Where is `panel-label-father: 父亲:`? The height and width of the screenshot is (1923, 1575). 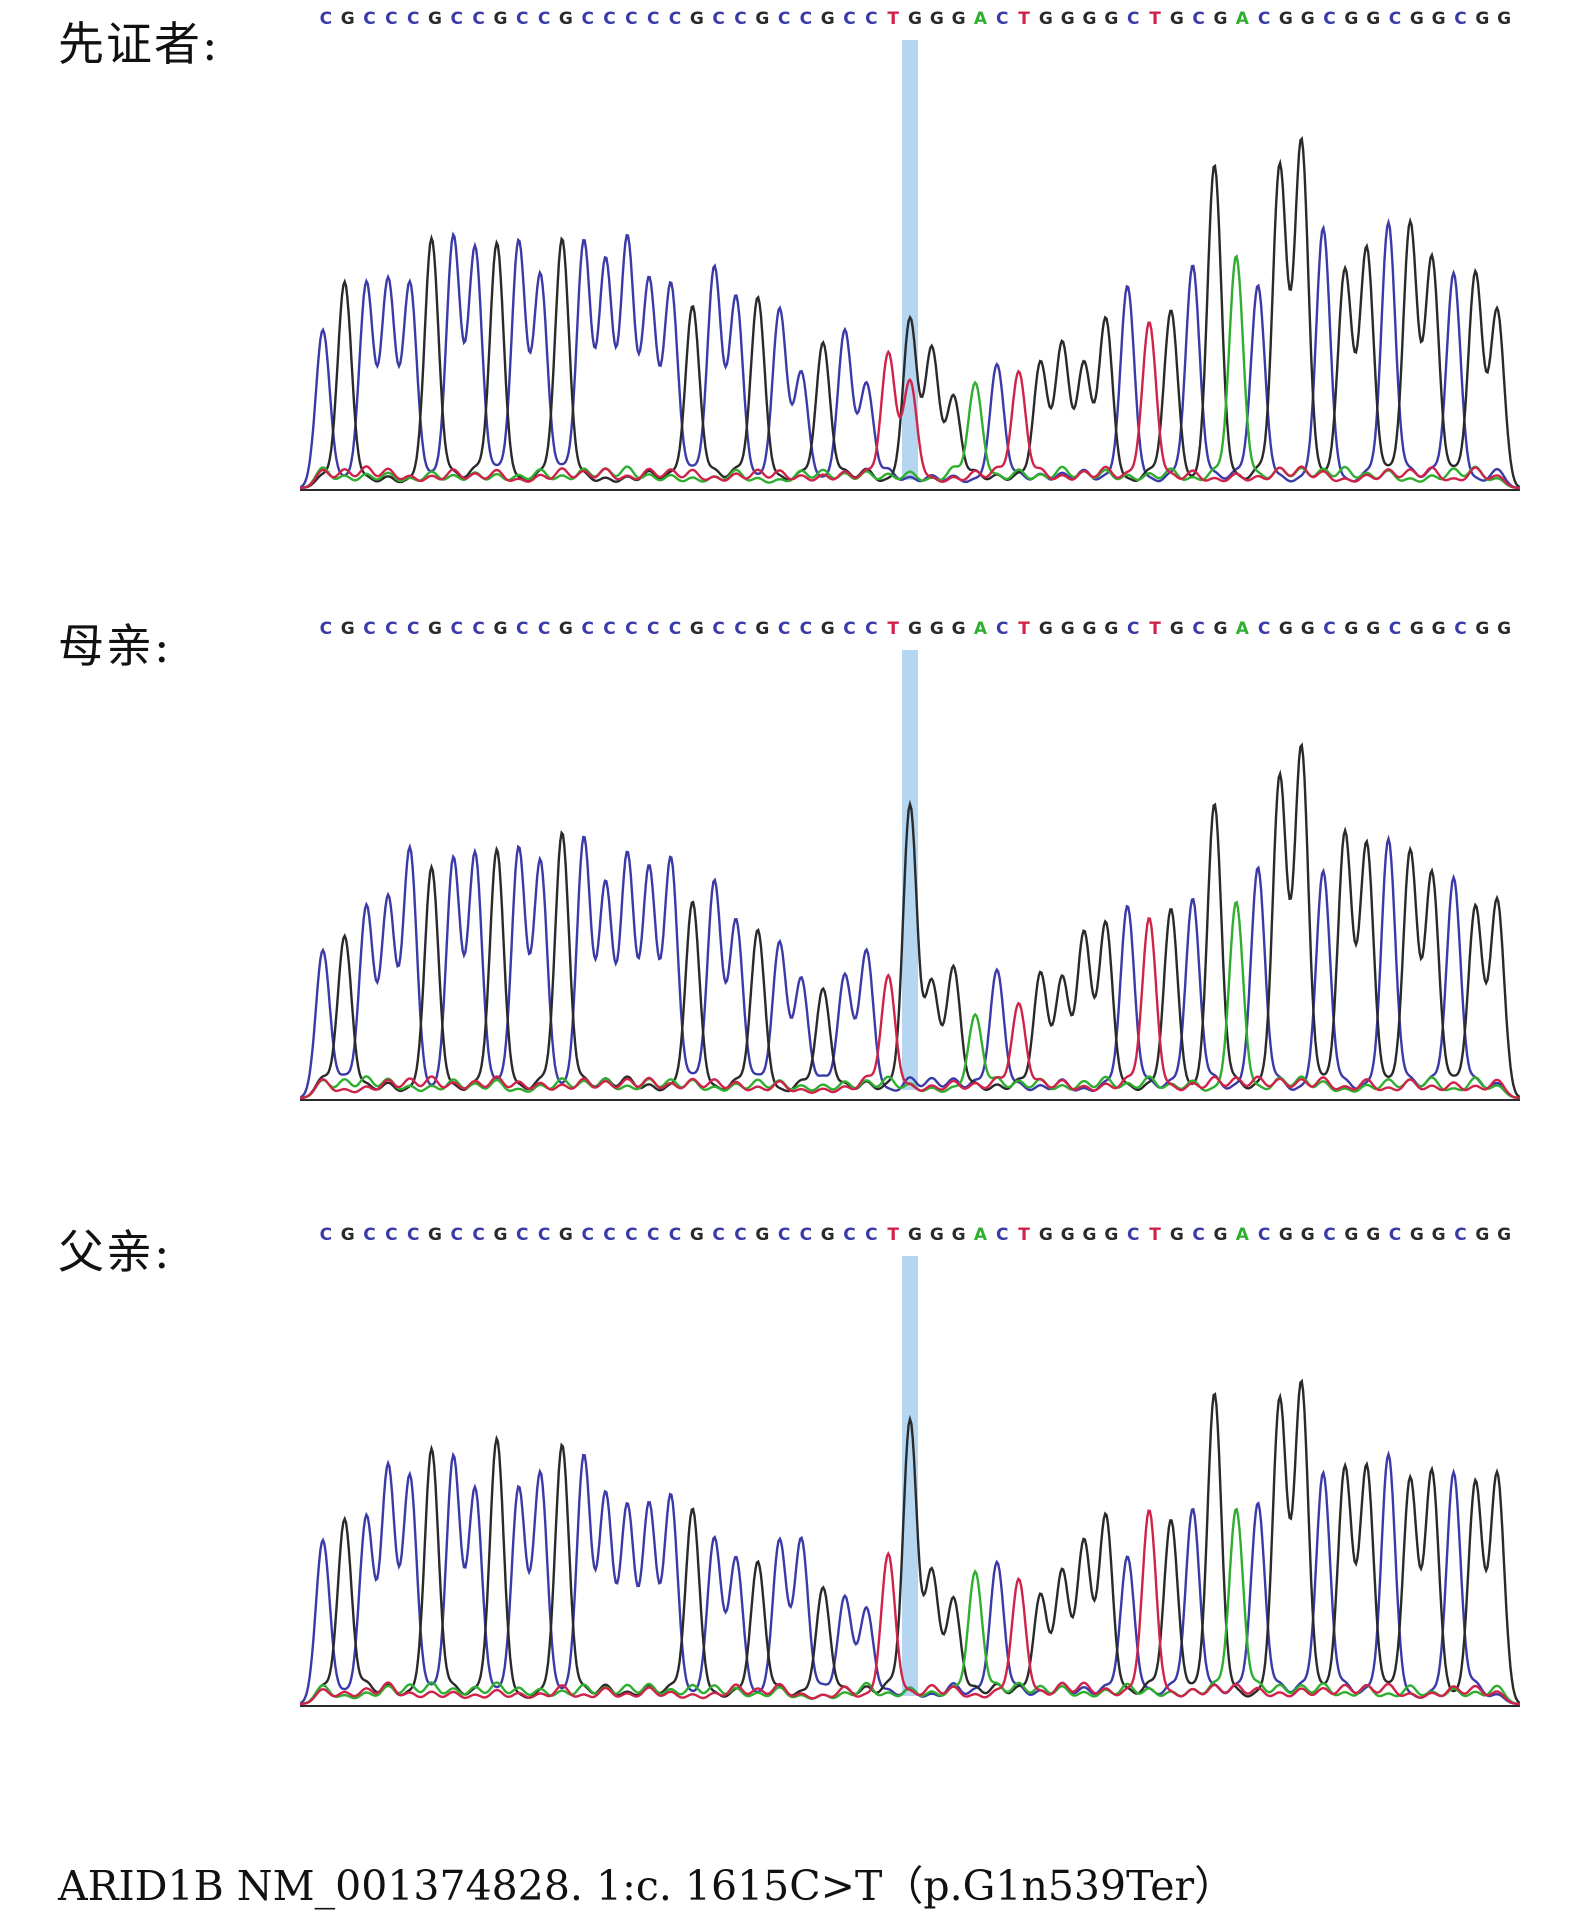 panel-label-father: 父亲: is located at coordinates (115, 1252).